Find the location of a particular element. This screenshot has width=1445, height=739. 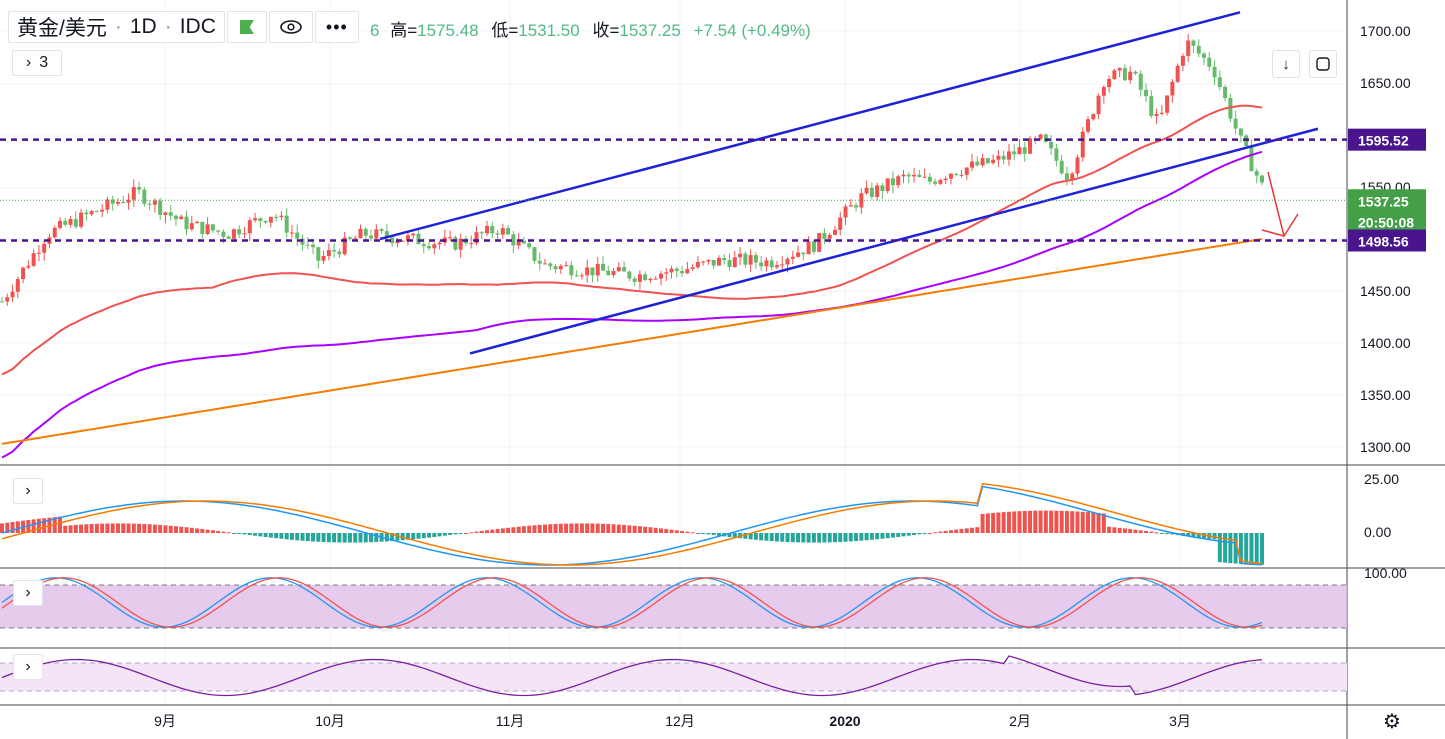

flag-button is located at coordinates (246, 27).